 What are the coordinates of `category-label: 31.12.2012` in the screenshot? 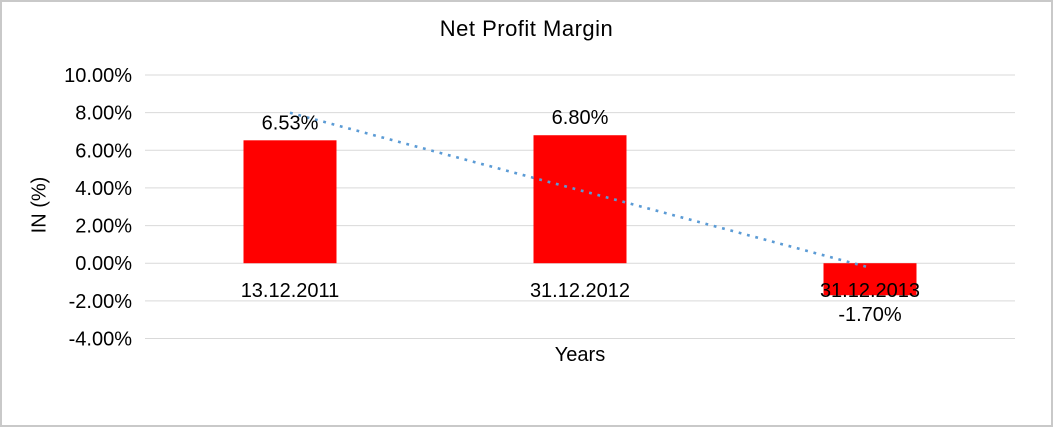 It's located at (580, 291).